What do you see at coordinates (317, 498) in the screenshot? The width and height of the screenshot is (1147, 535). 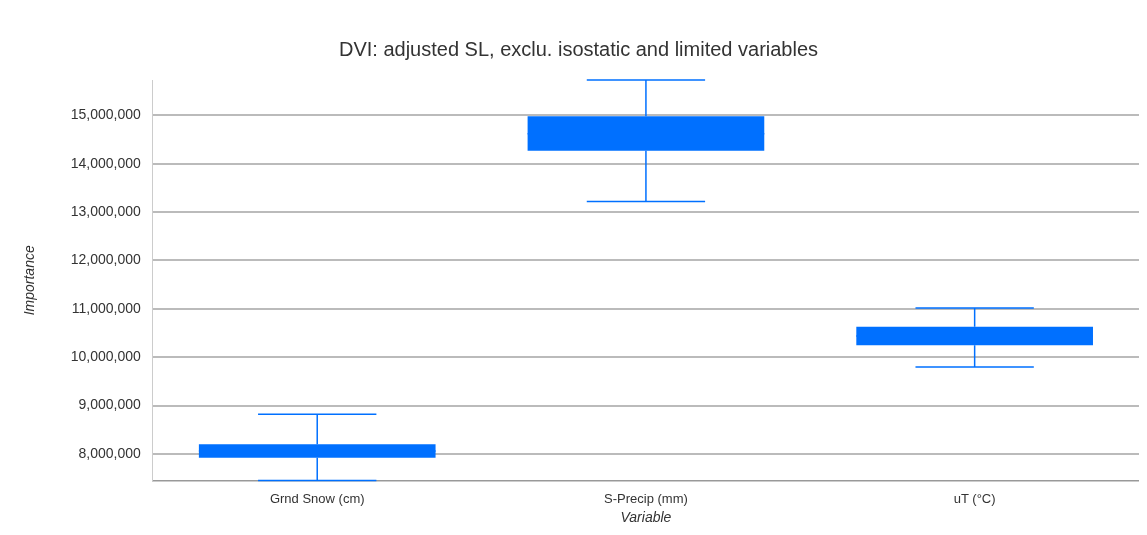 I see `x-tick-label: Grnd Snow (cm)` at bounding box center [317, 498].